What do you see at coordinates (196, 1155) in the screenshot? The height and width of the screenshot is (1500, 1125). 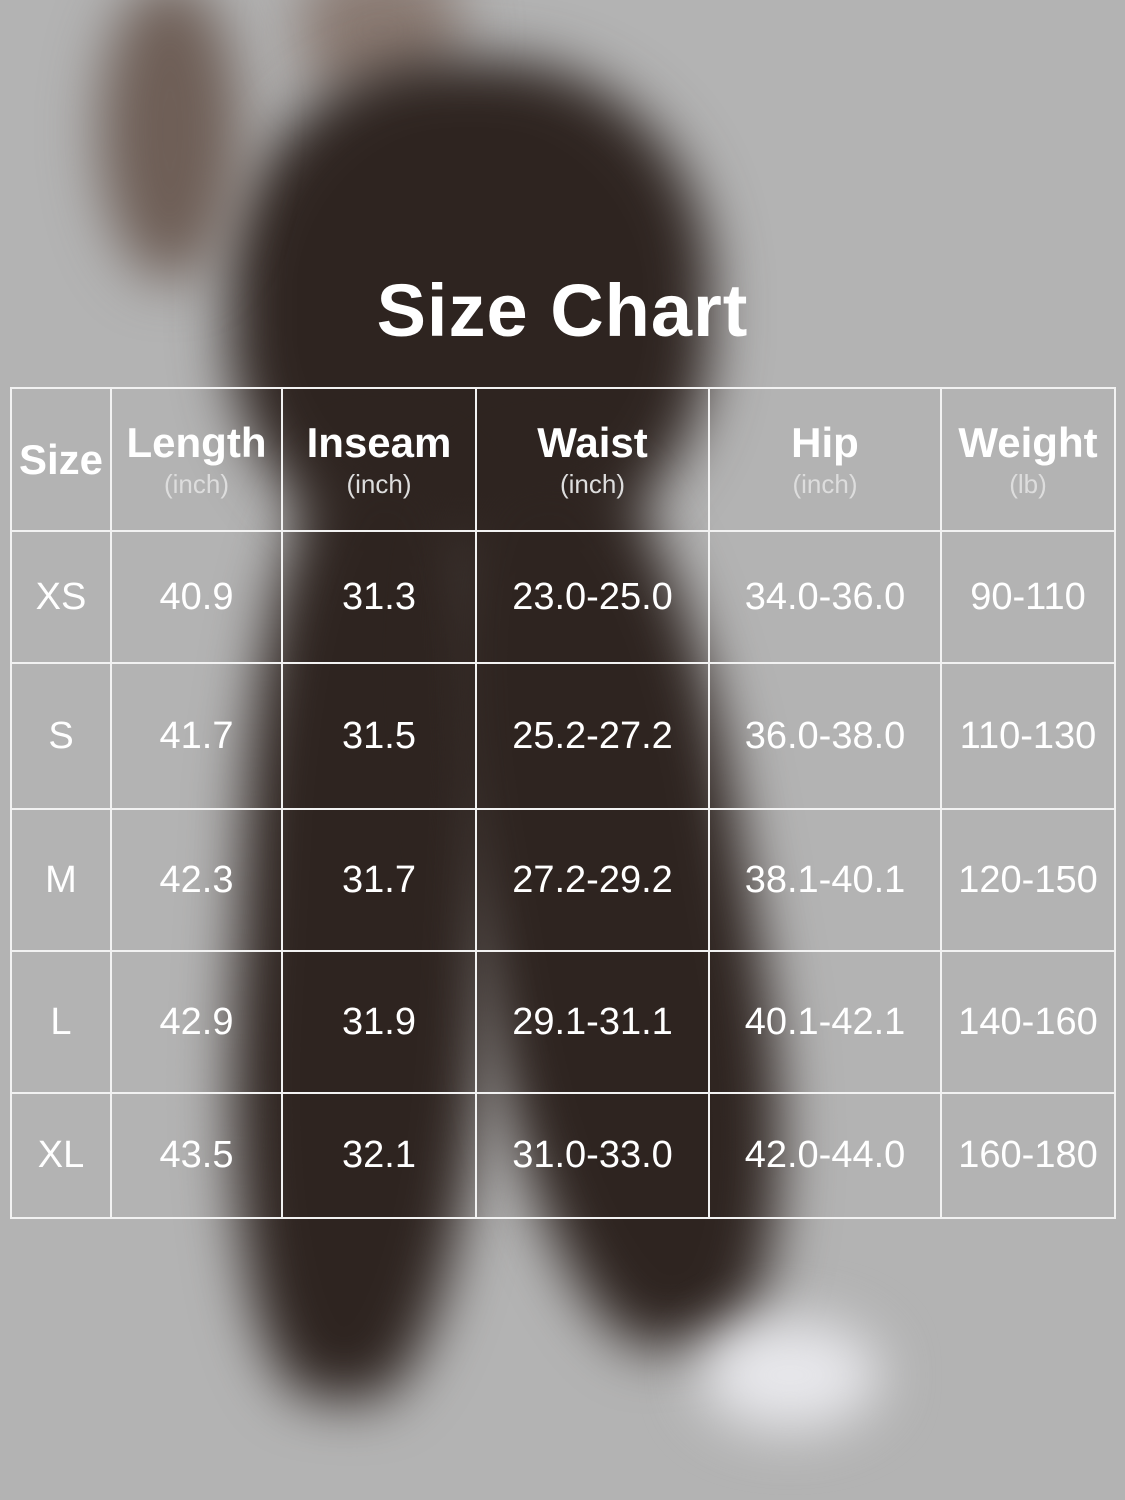 I see `cell-length: 43.5` at bounding box center [196, 1155].